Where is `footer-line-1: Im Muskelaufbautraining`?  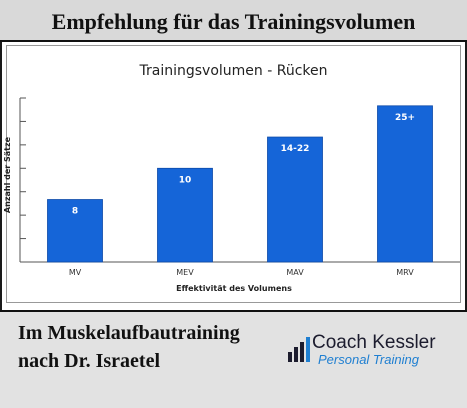 footer-line-1: Im Muskelaufbautraining is located at coordinates (129, 333).